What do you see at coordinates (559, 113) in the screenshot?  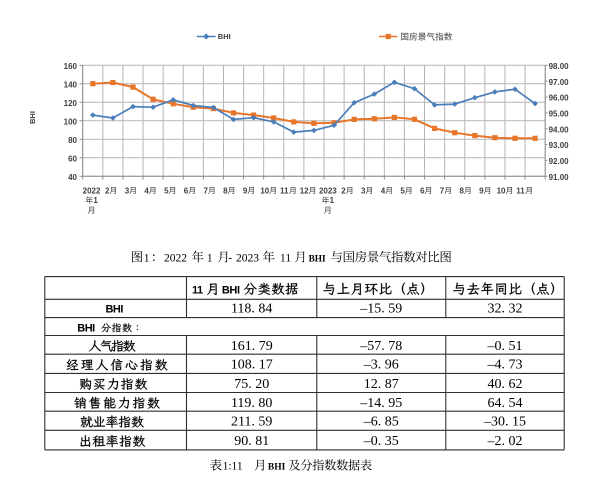 I see `svg-text: 95.00` at bounding box center [559, 113].